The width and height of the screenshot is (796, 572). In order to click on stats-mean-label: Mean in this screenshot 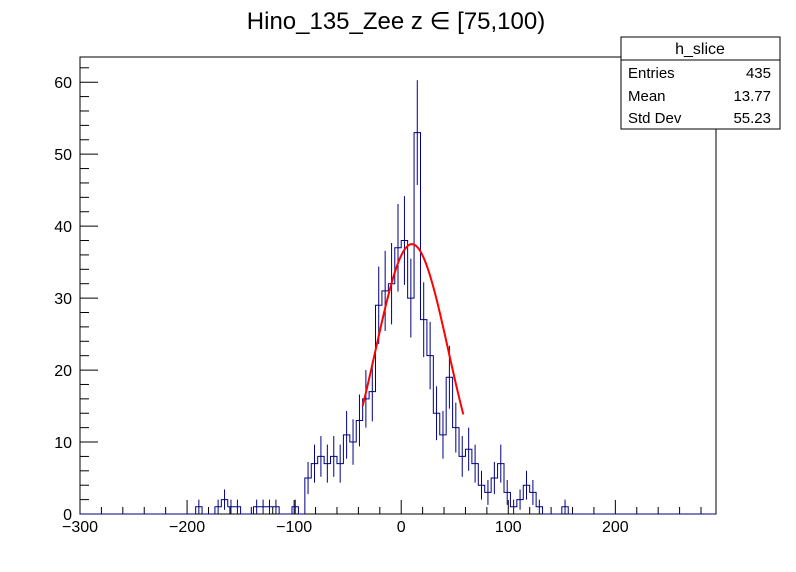, I will do `click(647, 96)`.